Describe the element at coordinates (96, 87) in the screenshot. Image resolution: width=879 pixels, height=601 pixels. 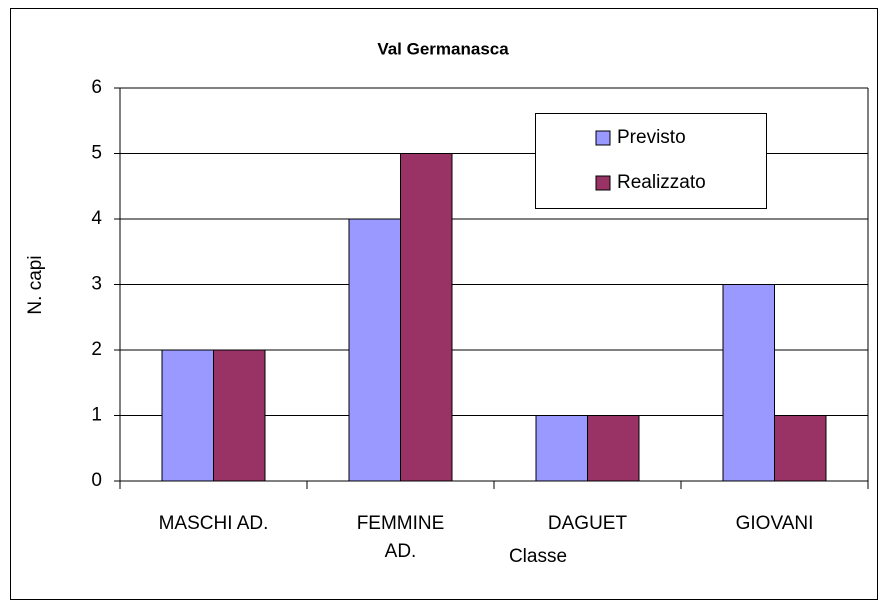
I see `y-tick-label: 6` at that location.